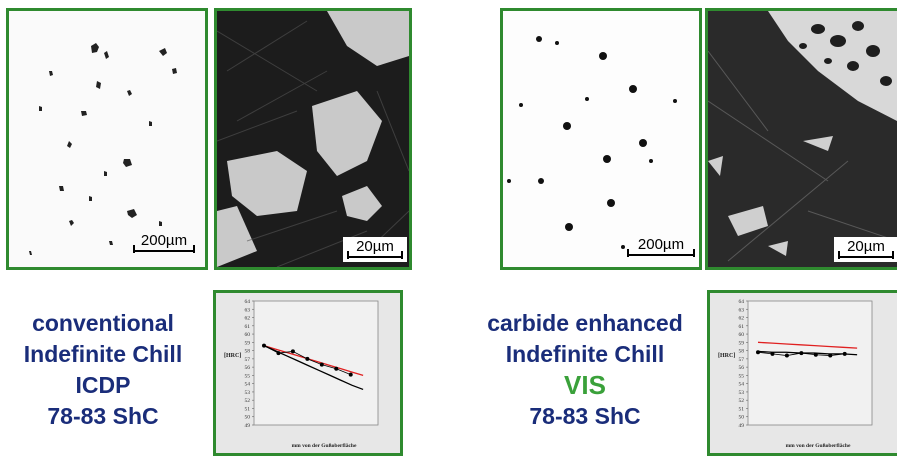  I want to click on micrograph-right-high-image, so click(802, 139).